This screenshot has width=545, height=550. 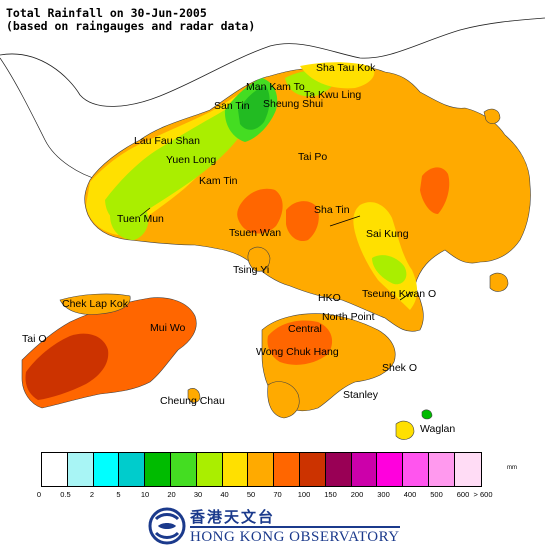 What do you see at coordinates (118, 494) in the screenshot?
I see `legend-tick-label: 5` at bounding box center [118, 494].